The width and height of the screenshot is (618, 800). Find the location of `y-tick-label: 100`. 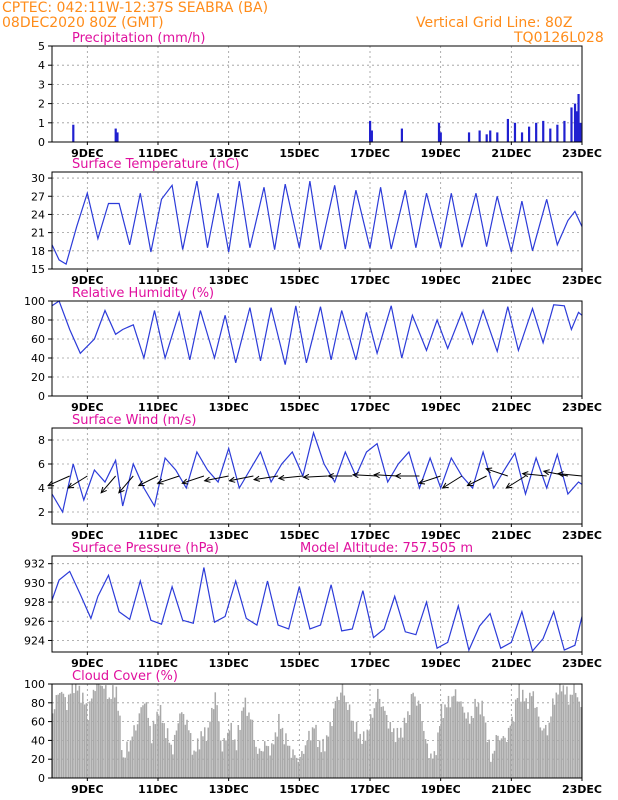

y-tick-label: 100 is located at coordinates (34, 684).